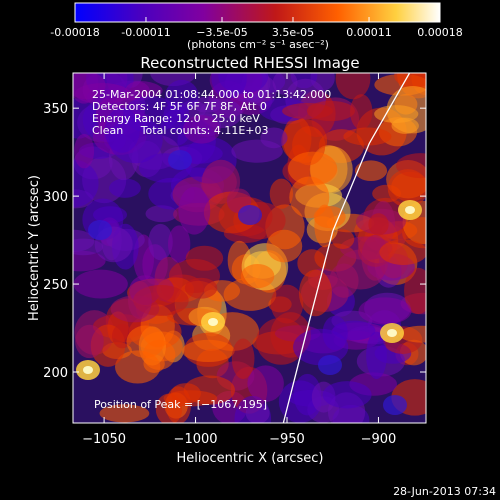  What do you see at coordinates (211, 94) in the screenshot?
I see `annotation-time-range: 25-Mar-2004 01:08:44.000 to 01:13:42.000` at bounding box center [211, 94].